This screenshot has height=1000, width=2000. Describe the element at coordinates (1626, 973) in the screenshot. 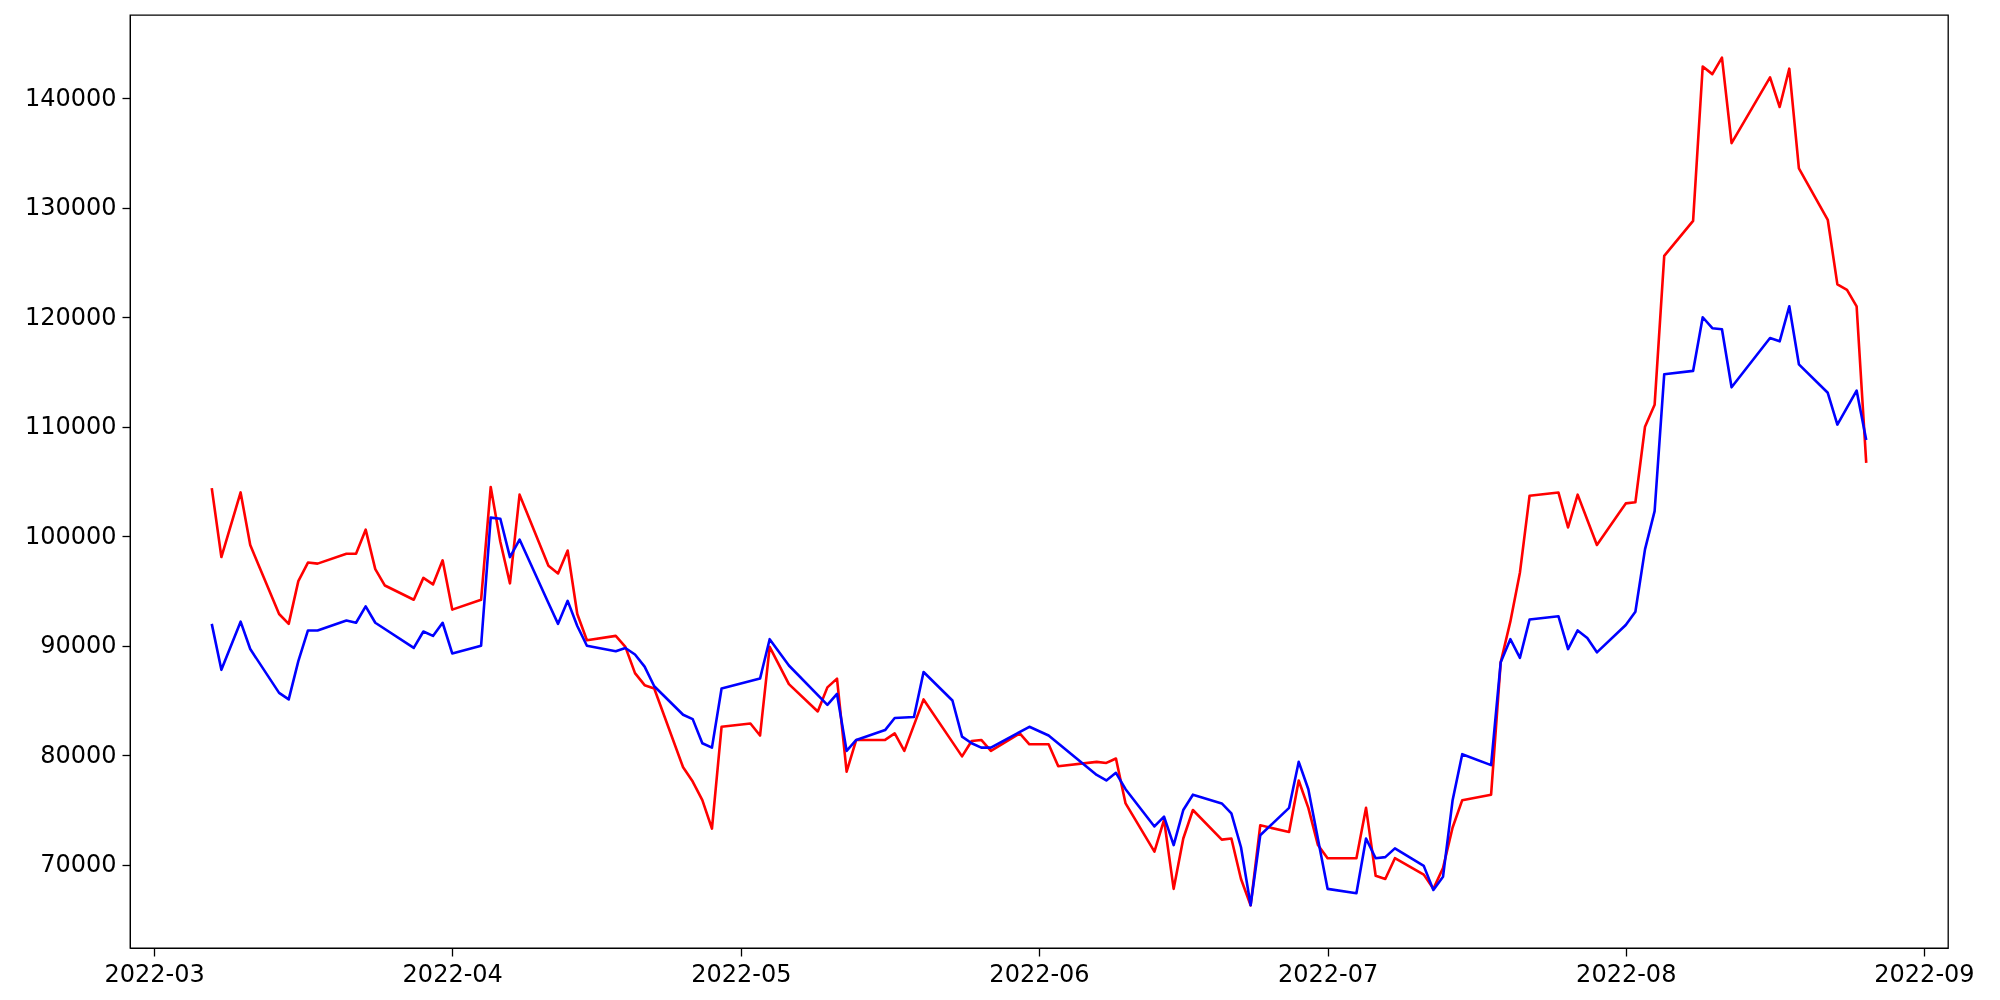

I see `x-tick-label: 2022-08` at that location.